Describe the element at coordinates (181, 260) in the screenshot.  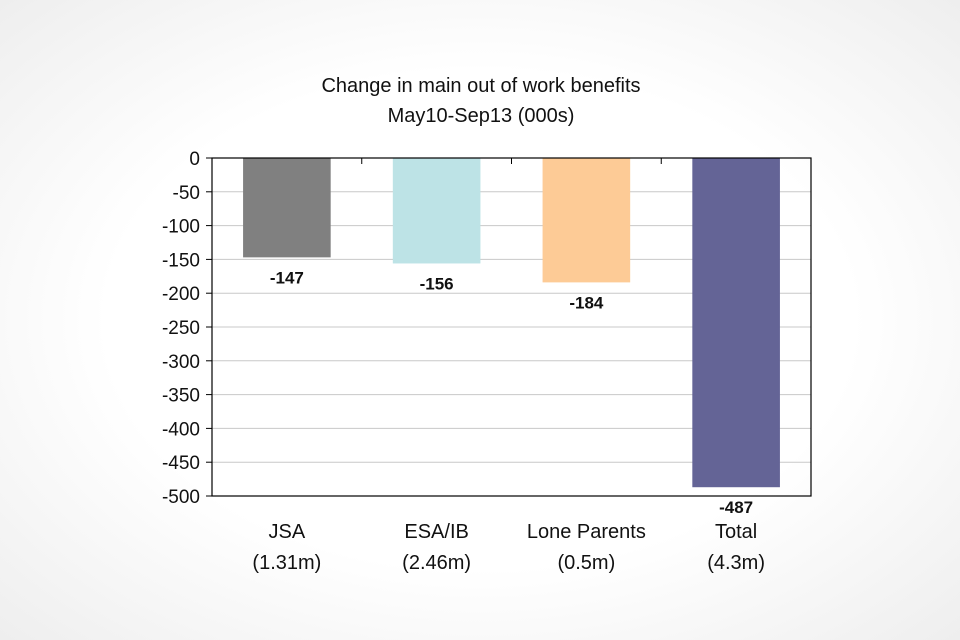
I see `y-tick-label: -150` at that location.